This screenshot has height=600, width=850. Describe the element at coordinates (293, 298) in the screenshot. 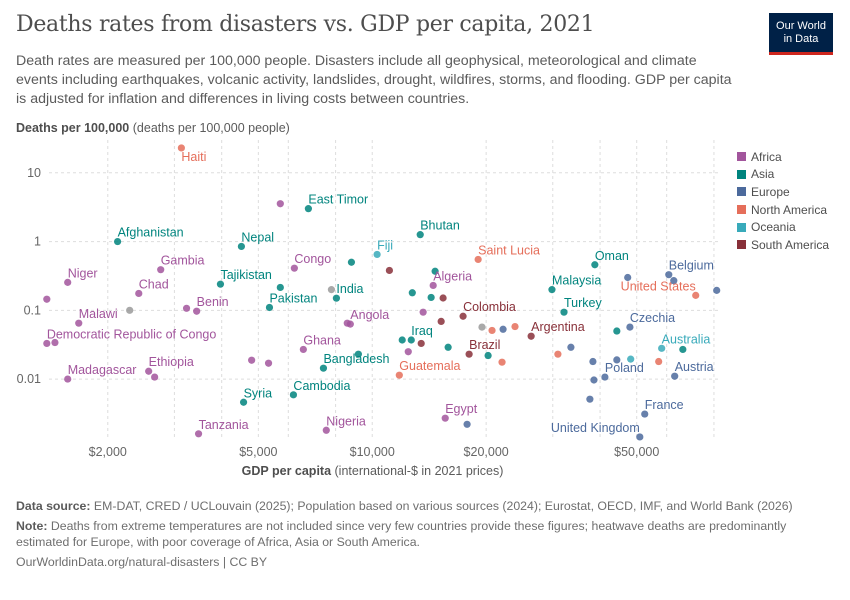

I see `point-label: Pakistan` at that location.